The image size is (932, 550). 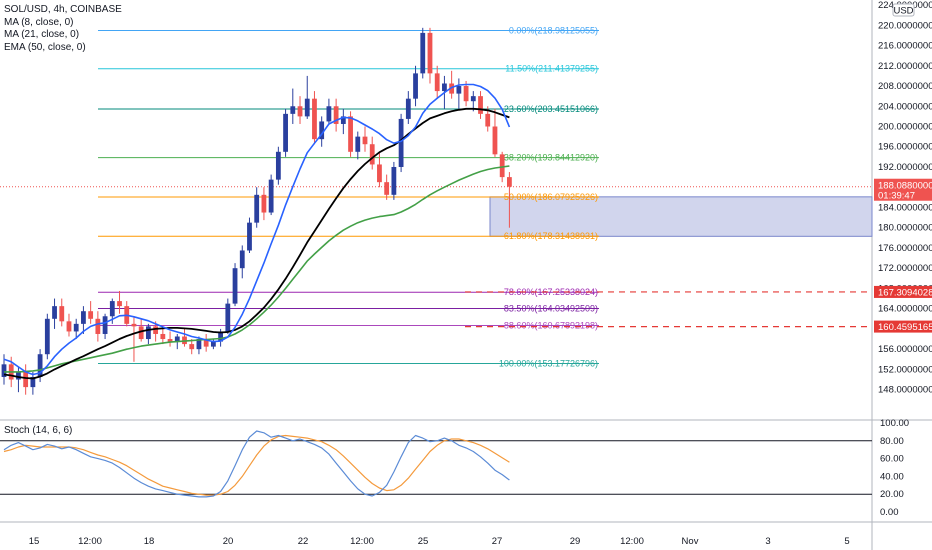 What do you see at coordinates (903, 292) in the screenshot?
I see `alert-price-tag: 167.30940284` at bounding box center [903, 292].